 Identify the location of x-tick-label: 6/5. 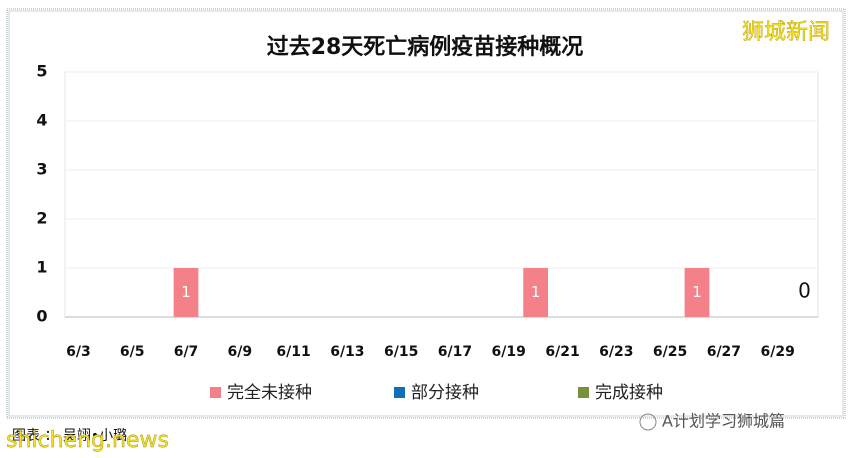
(132, 352).